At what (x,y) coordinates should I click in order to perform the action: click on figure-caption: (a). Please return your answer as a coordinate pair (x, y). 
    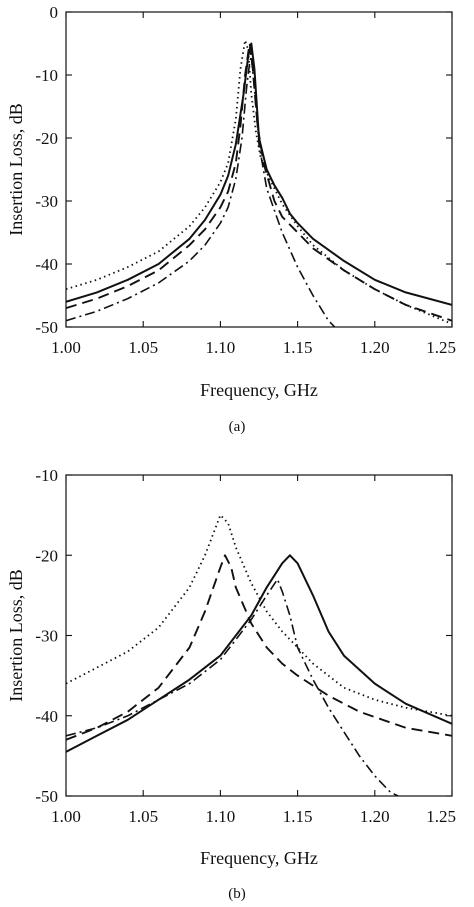
    Looking at the image, I should click on (237, 427).